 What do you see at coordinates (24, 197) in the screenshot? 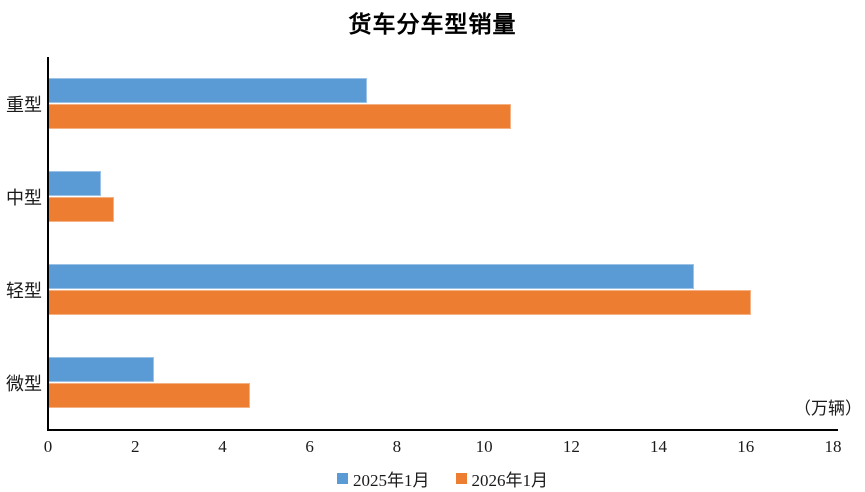
I see `y-category-label: 中型` at bounding box center [24, 197].